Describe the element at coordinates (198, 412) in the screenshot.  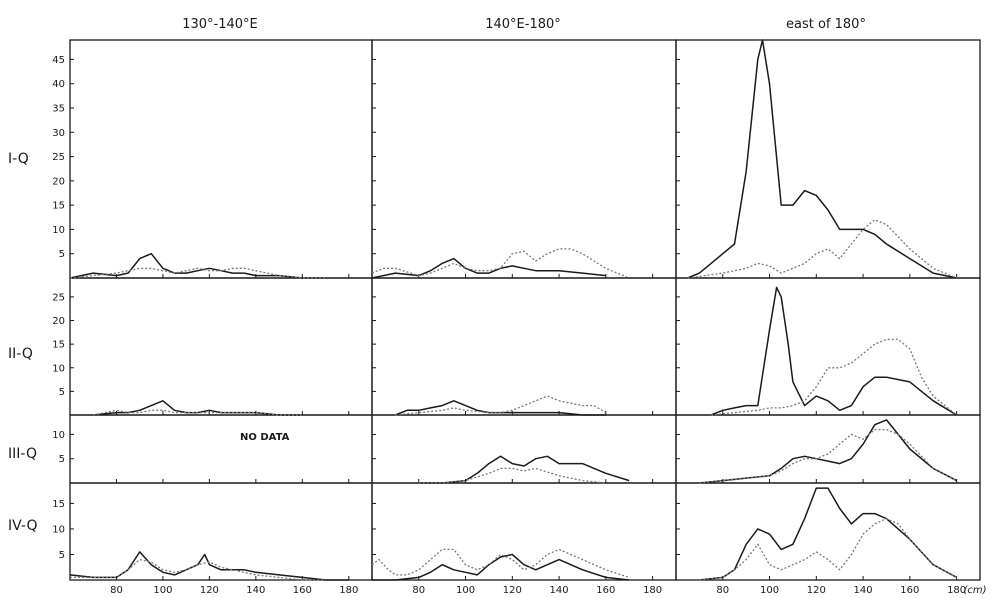
I see `series-dotted-line-r2-c1` at that location.